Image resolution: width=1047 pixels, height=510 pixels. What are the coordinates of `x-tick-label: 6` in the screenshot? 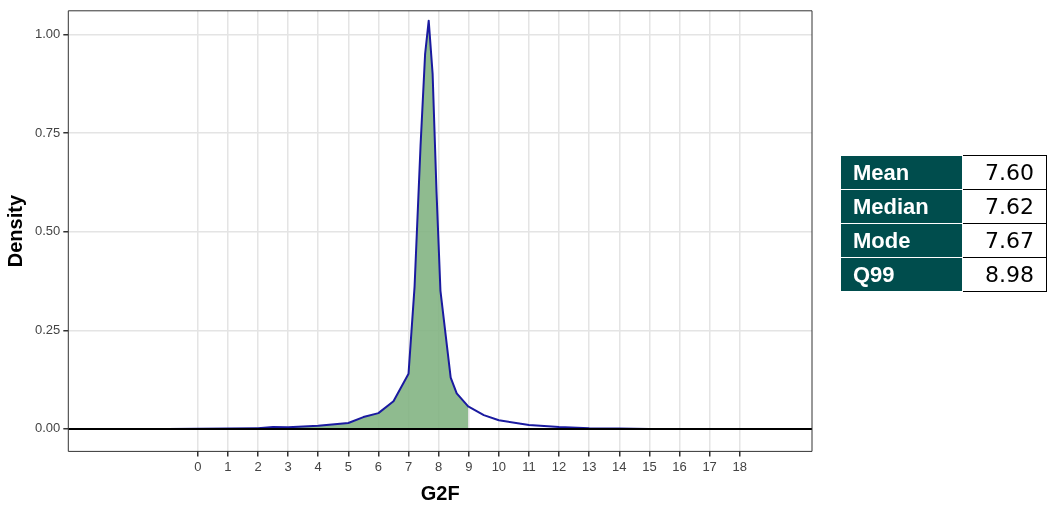 It's located at (378, 466).